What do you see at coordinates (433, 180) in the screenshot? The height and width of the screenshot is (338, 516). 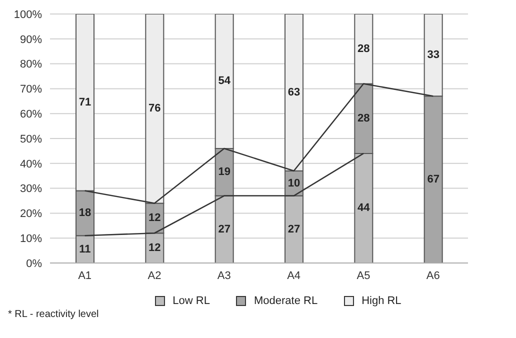 I see `data-label: 67` at bounding box center [433, 180].